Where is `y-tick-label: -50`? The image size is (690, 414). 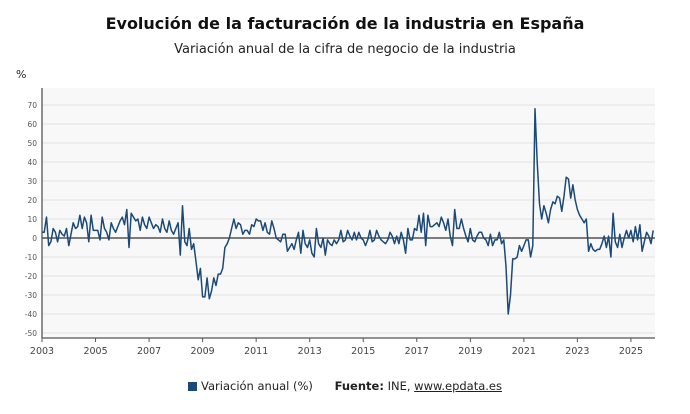 y-tick-label: -50 is located at coordinates (31, 333).